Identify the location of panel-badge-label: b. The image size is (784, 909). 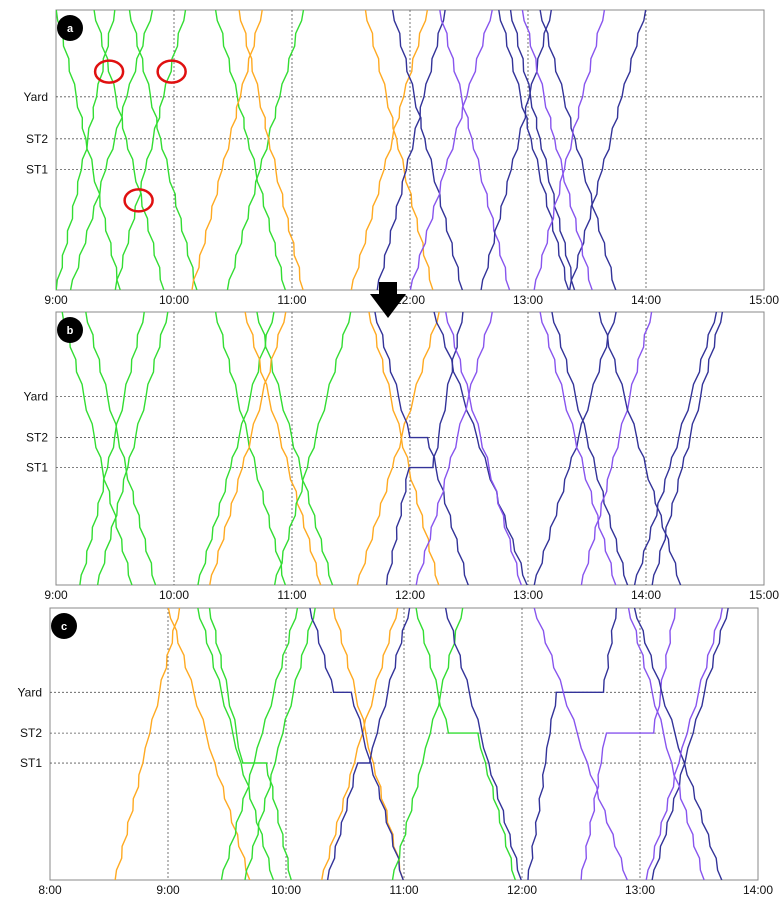
(70, 331).